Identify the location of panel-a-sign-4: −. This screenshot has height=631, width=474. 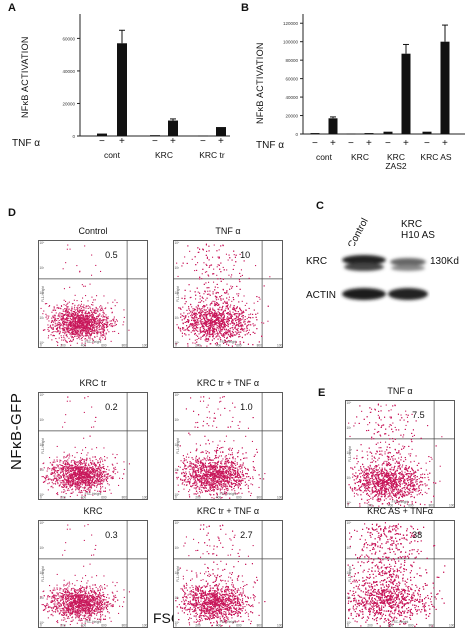
(203, 141).